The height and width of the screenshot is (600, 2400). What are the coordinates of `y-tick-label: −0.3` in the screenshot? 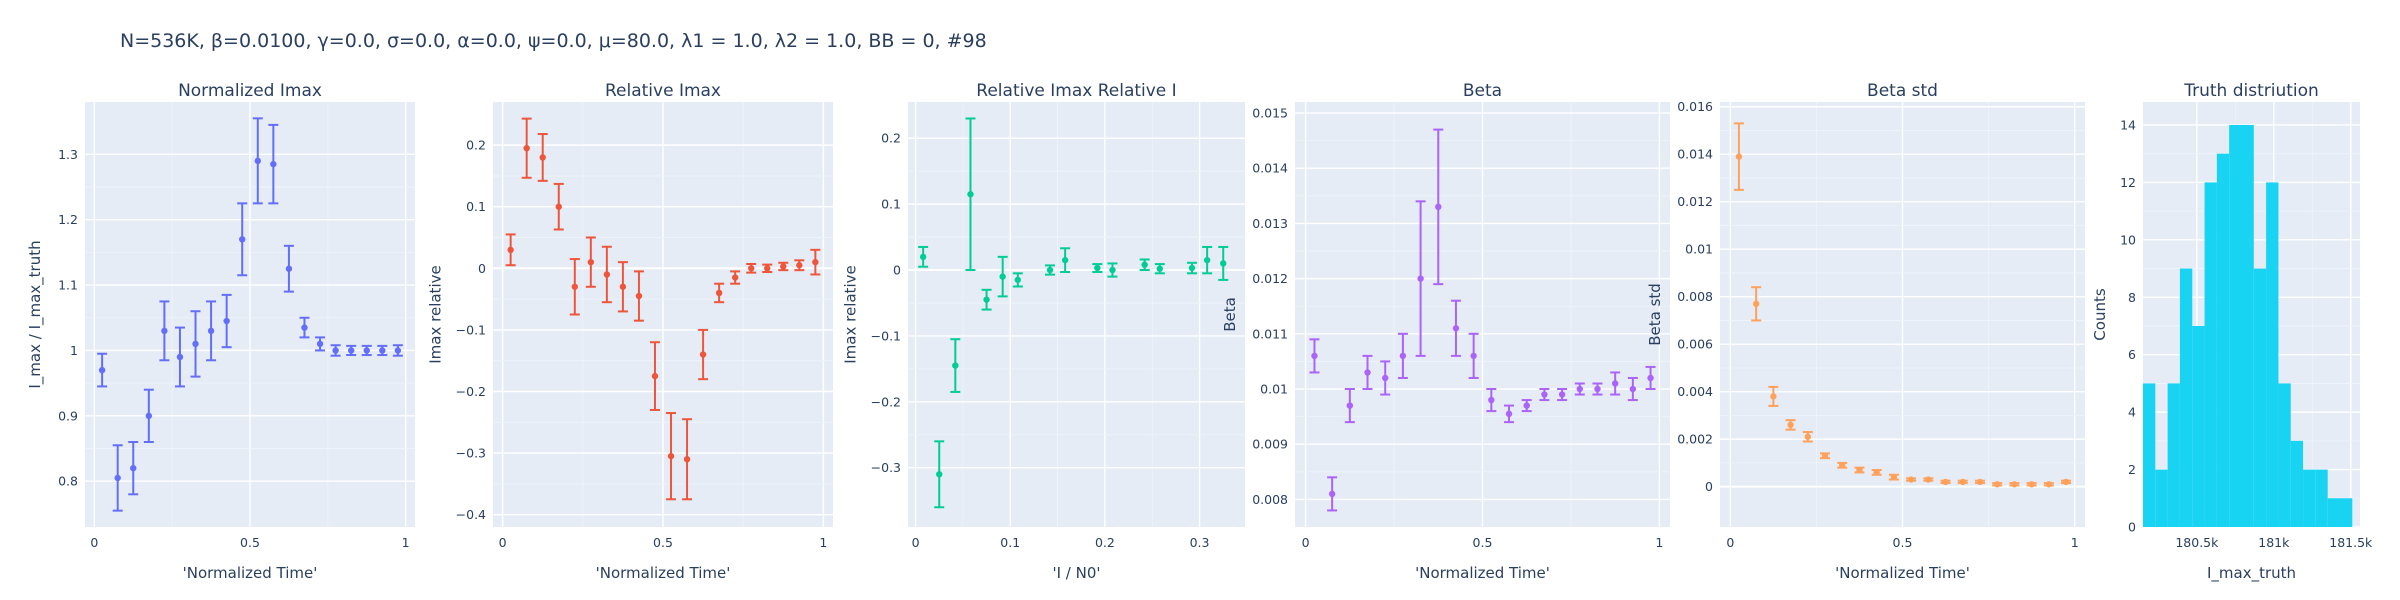 It's located at (886, 467).